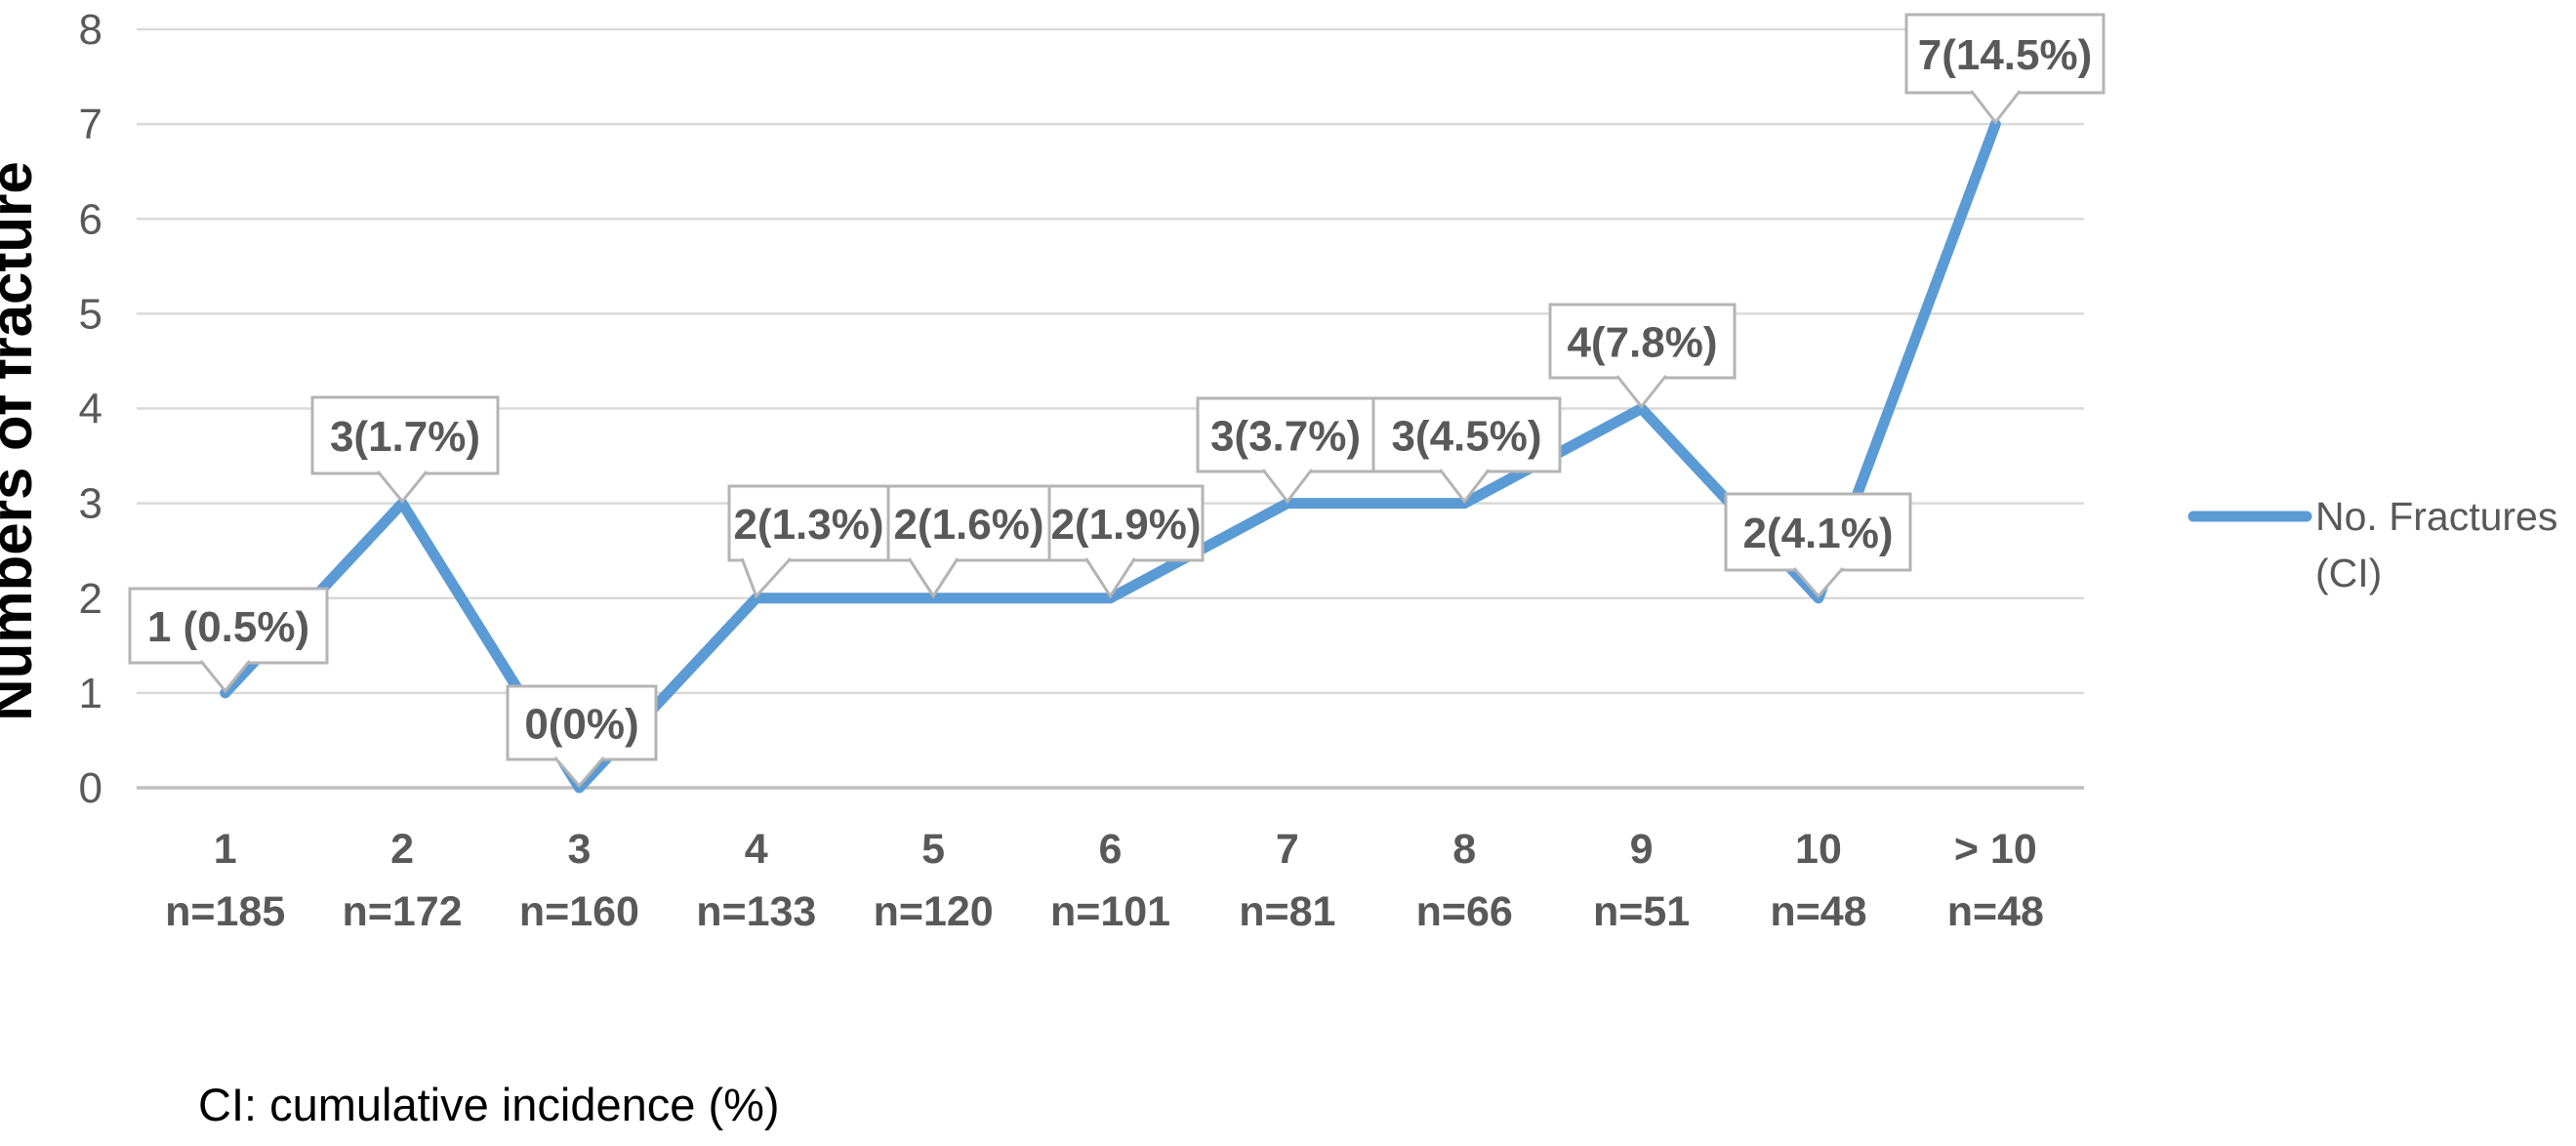 This screenshot has width=2576, height=1146. I want to click on data-label-callout: 4(7.8%), so click(1642, 356).